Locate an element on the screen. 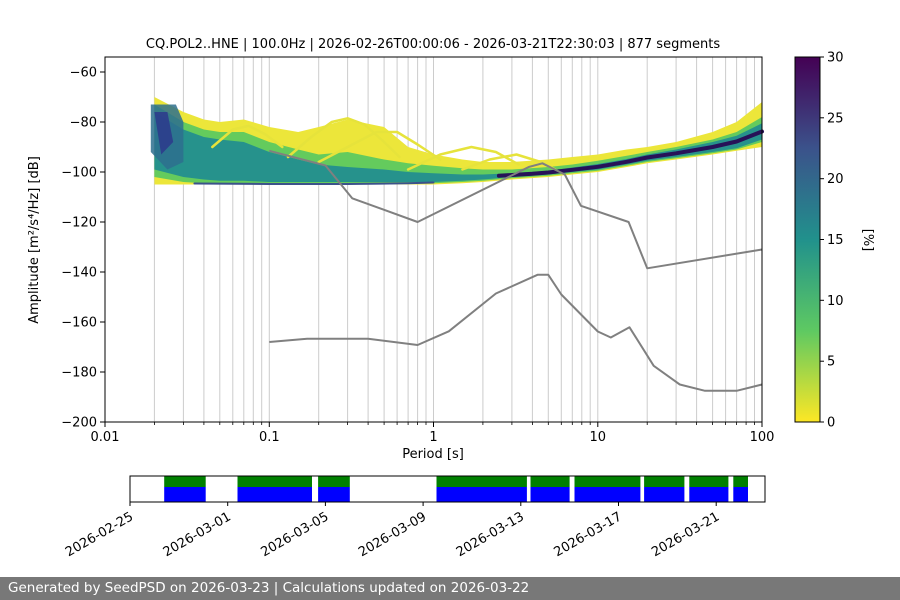 This screenshot has height=600, width=900. colorbar-tick-label: 5 is located at coordinates (831, 362).